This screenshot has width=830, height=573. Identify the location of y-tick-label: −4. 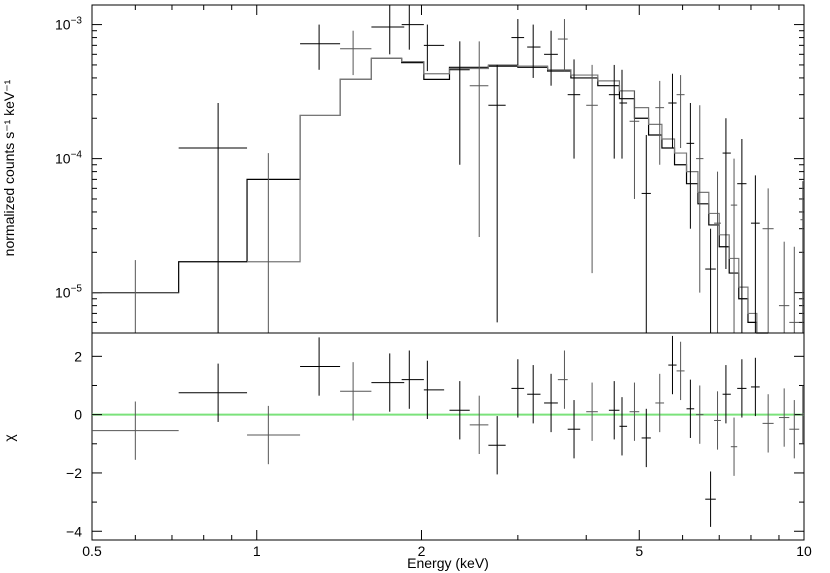
(74, 531).